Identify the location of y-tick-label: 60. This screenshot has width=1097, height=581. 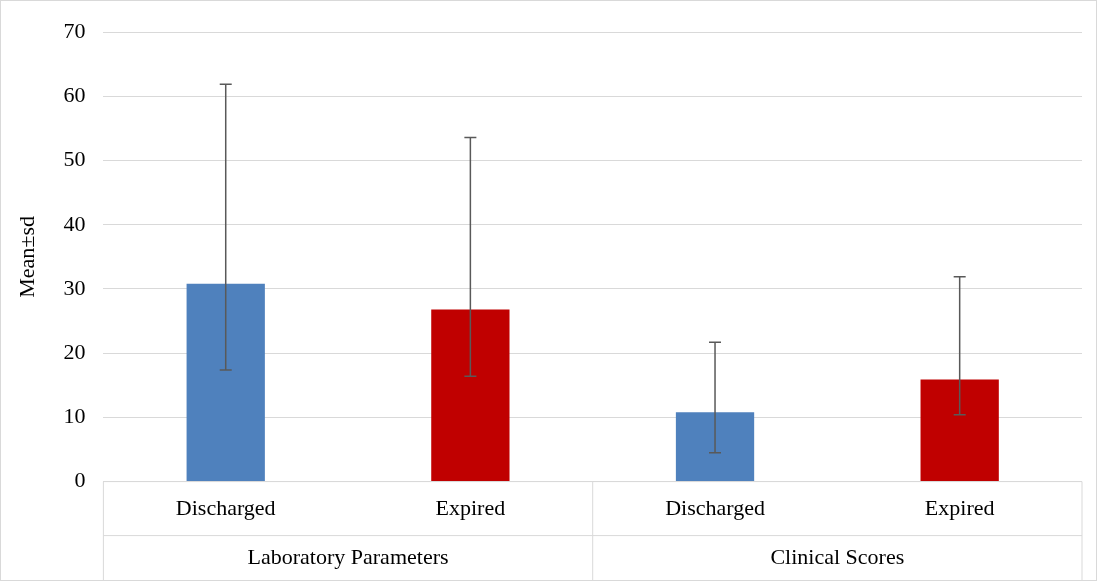
(74, 95).